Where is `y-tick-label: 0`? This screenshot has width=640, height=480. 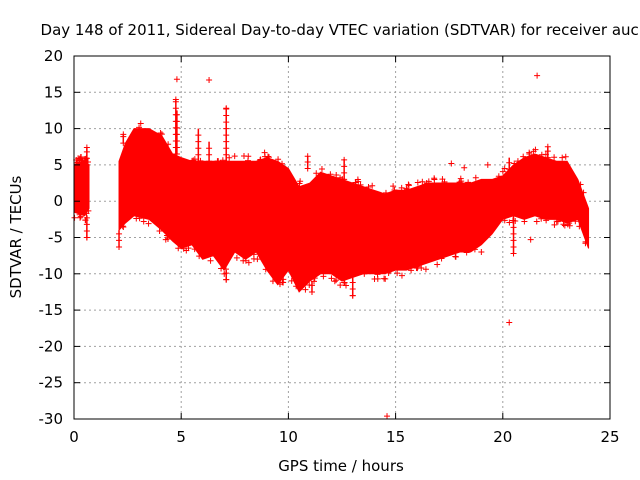
y-tick-label: 0 is located at coordinates (58, 201).